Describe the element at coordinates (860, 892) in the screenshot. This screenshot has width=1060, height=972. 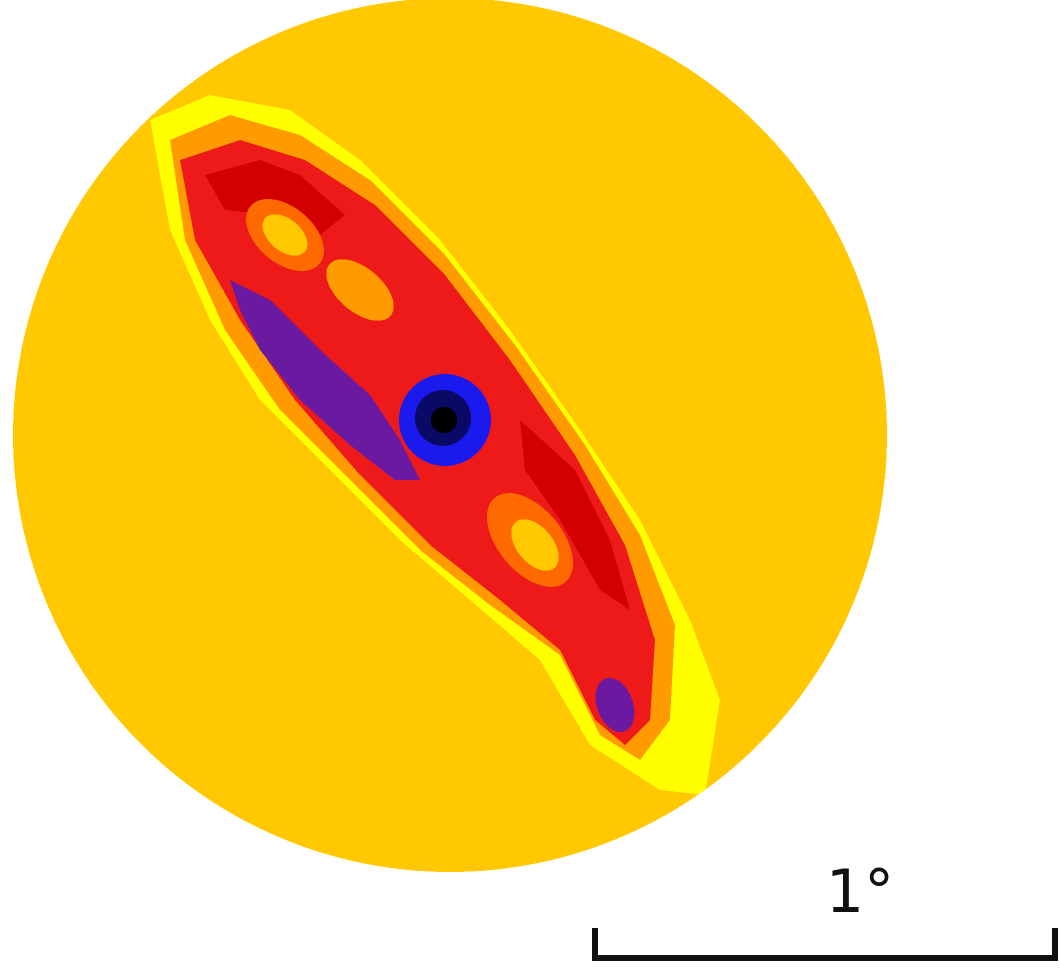
I see `scale-bar-label: 1°` at that location.